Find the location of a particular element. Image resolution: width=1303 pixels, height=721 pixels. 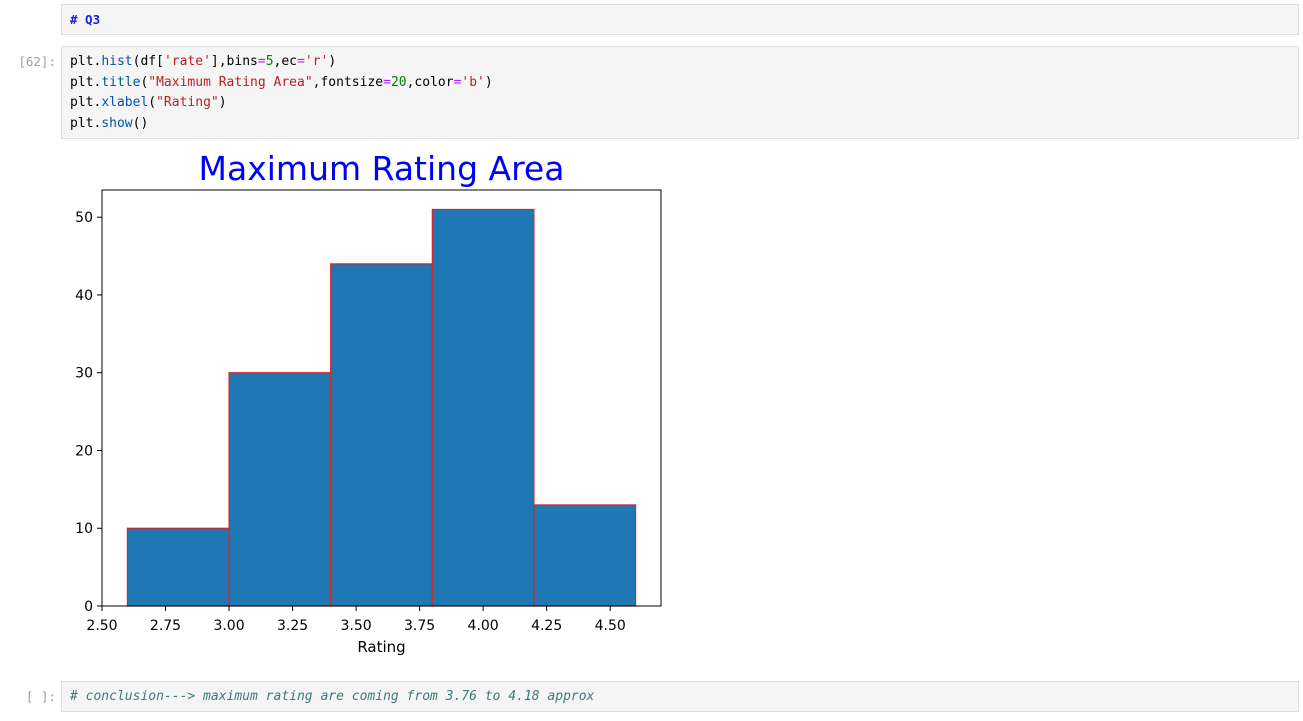

code-token: 'b' is located at coordinates (473, 82).